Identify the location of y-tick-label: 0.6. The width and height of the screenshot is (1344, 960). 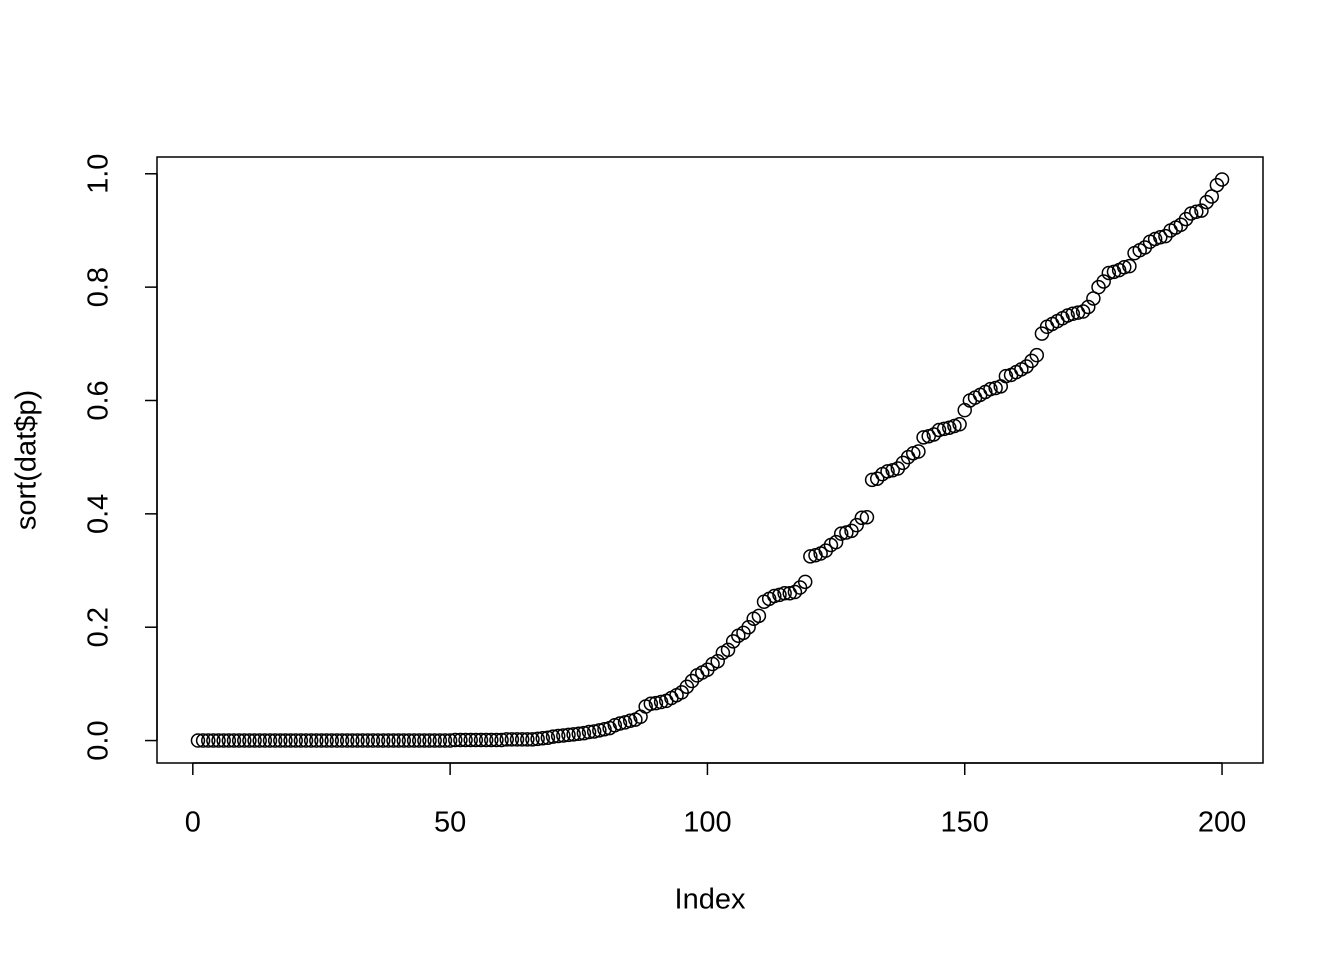
(99, 400).